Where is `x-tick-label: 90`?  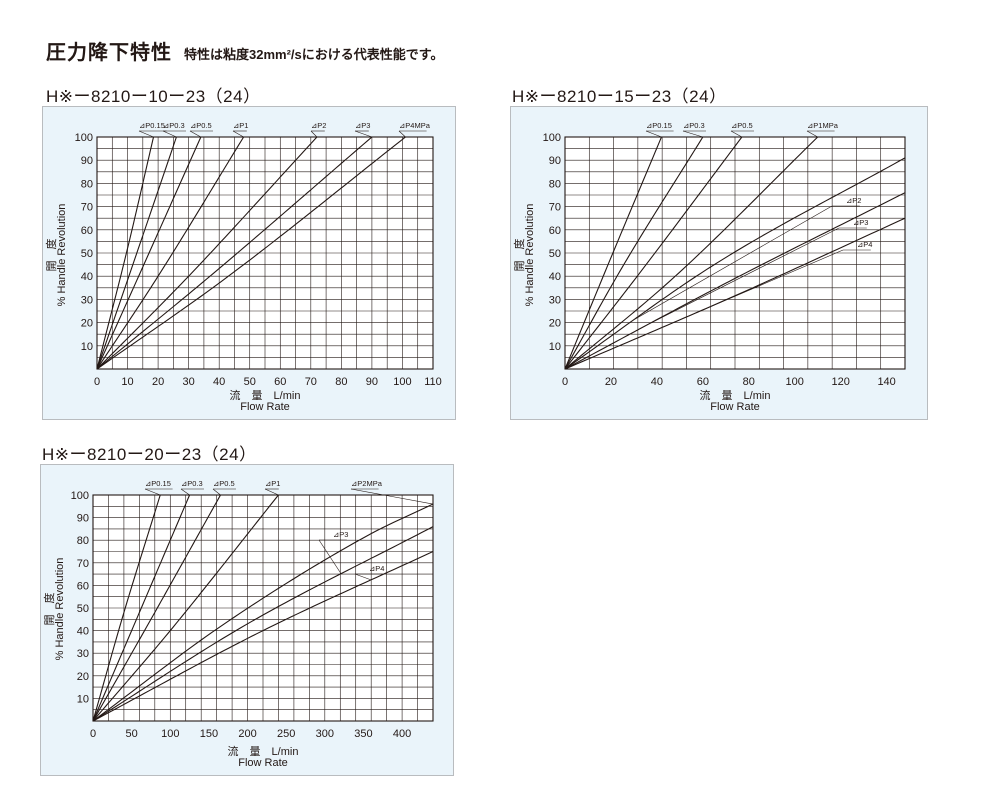
x-tick-label: 90 is located at coordinates (372, 382).